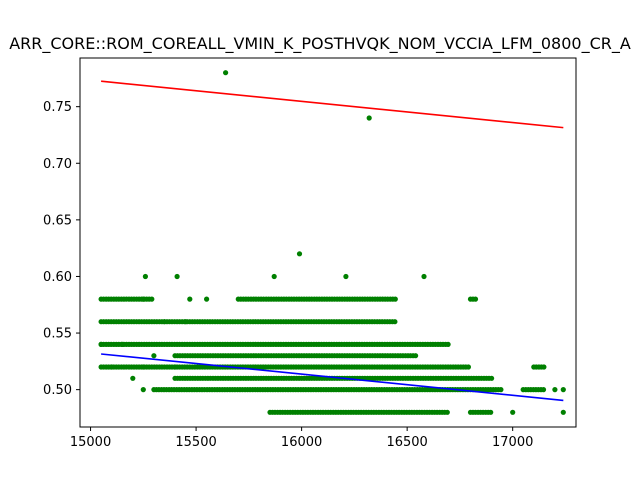  What do you see at coordinates (57, 220) in the screenshot?
I see `y-tick-label: 0.65` at bounding box center [57, 220].